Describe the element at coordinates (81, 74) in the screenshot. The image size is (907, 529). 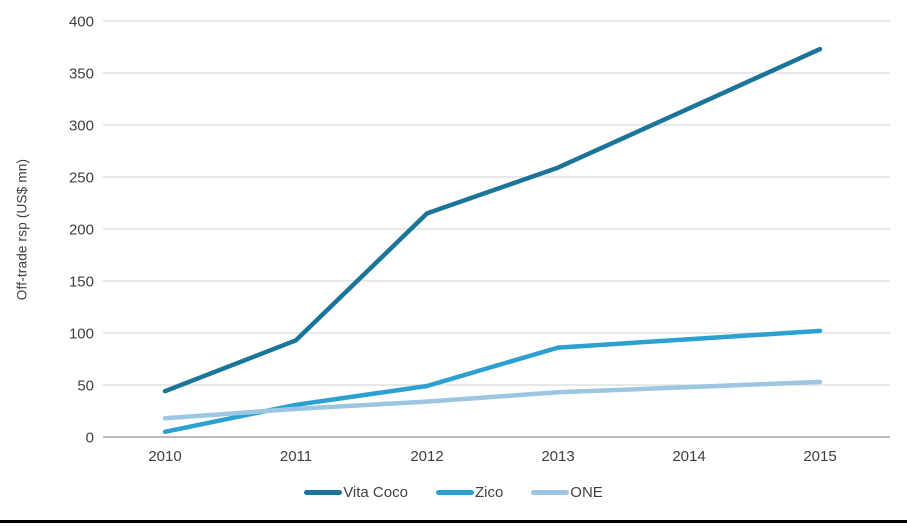
I see `y-tick-label: 350` at that location.